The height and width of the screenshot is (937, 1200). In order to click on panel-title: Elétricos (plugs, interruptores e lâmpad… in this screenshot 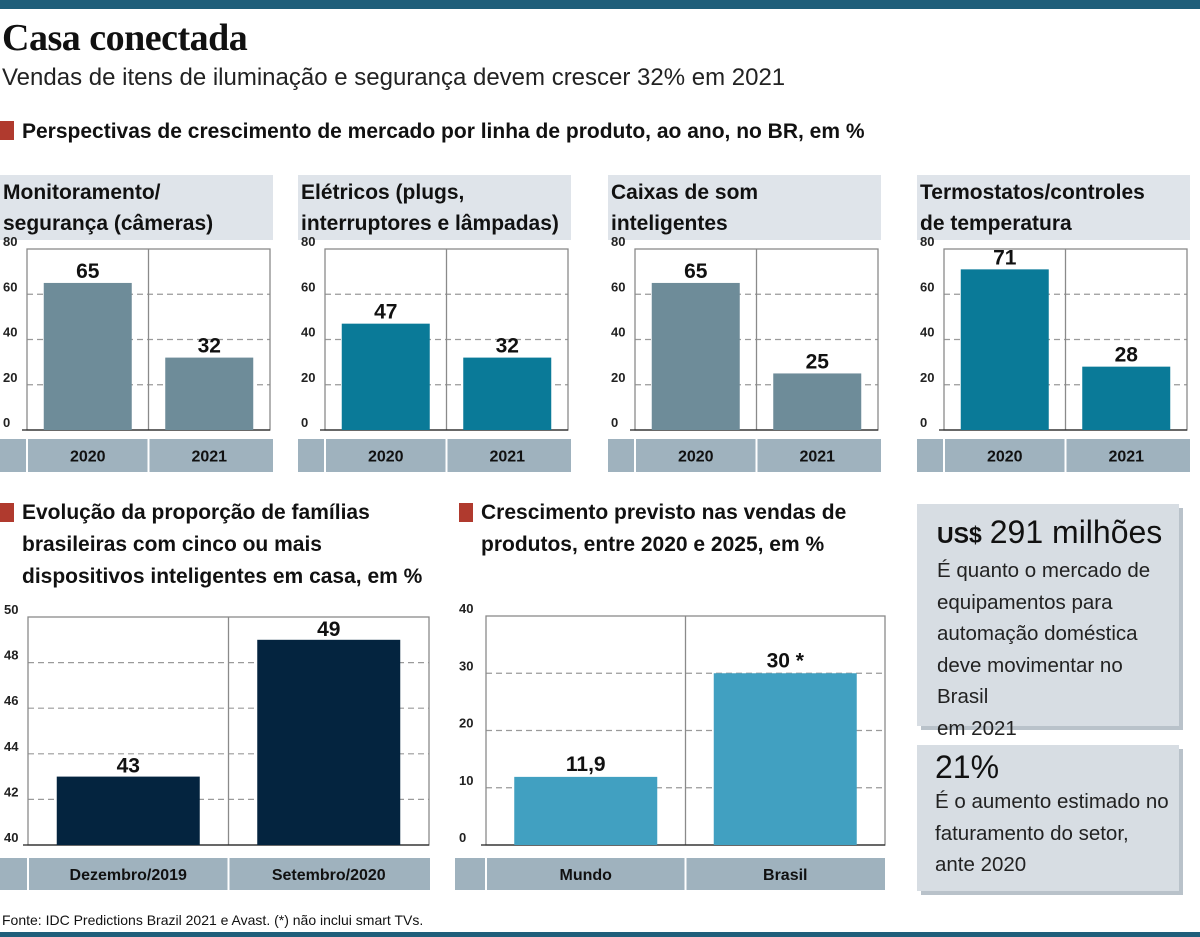, I will do `click(434, 207)`.